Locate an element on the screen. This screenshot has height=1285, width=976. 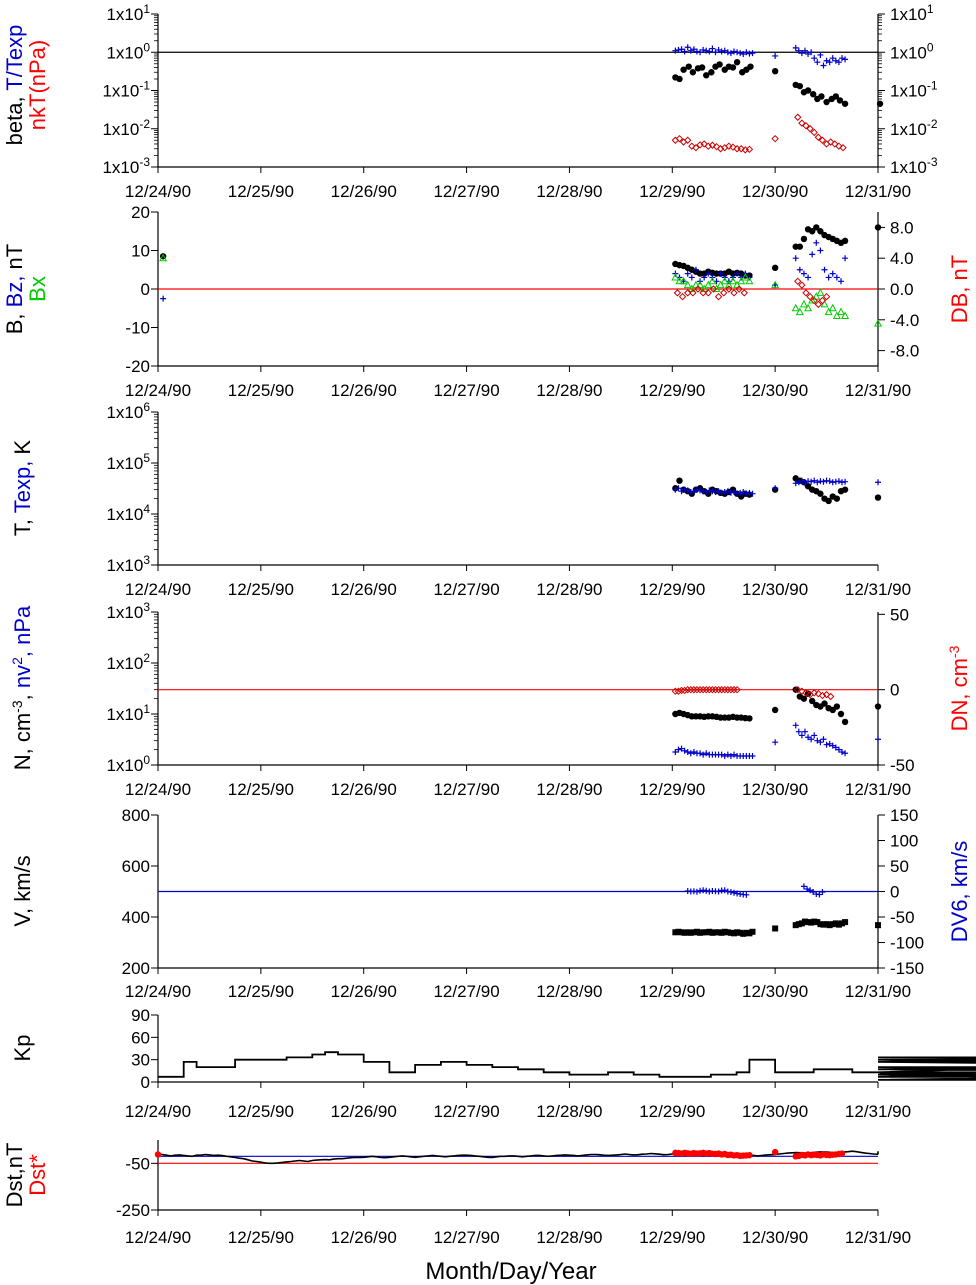
y-tick-label: 1x10³ is located at coordinates (128, 564).